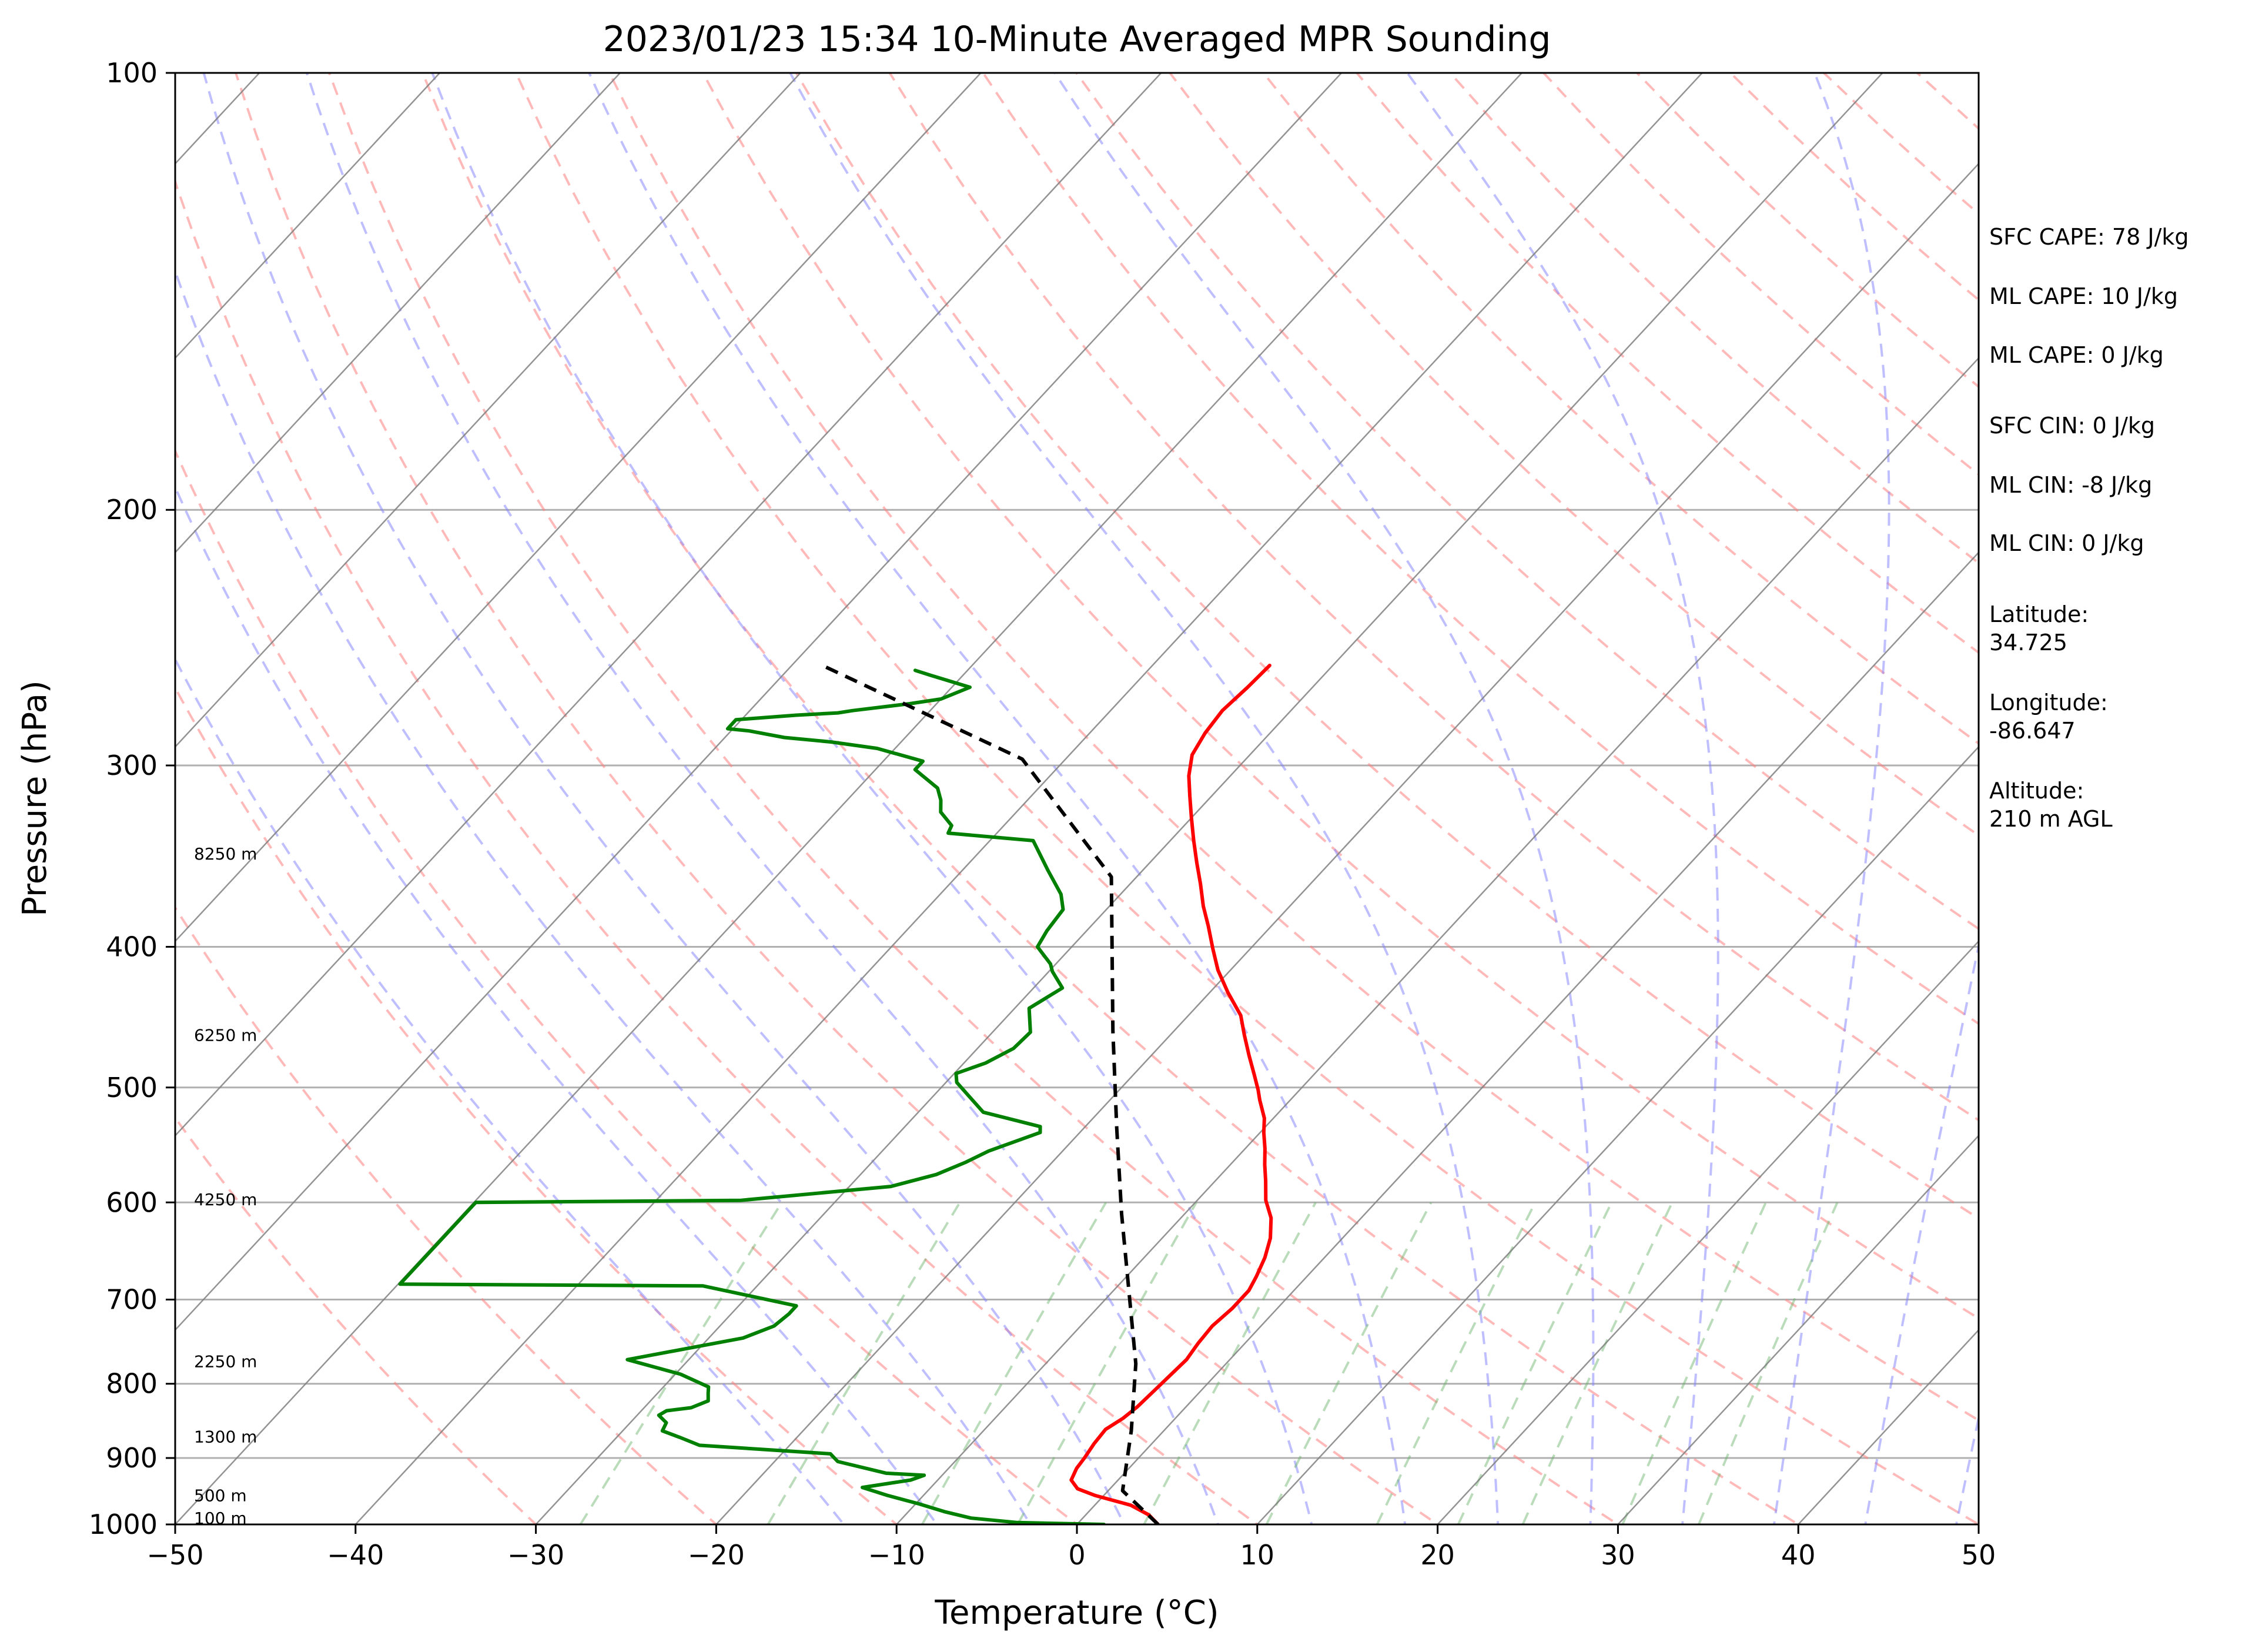  What do you see at coordinates (1076, 1555) in the screenshot?
I see `x-tick-label: 0` at bounding box center [1076, 1555].